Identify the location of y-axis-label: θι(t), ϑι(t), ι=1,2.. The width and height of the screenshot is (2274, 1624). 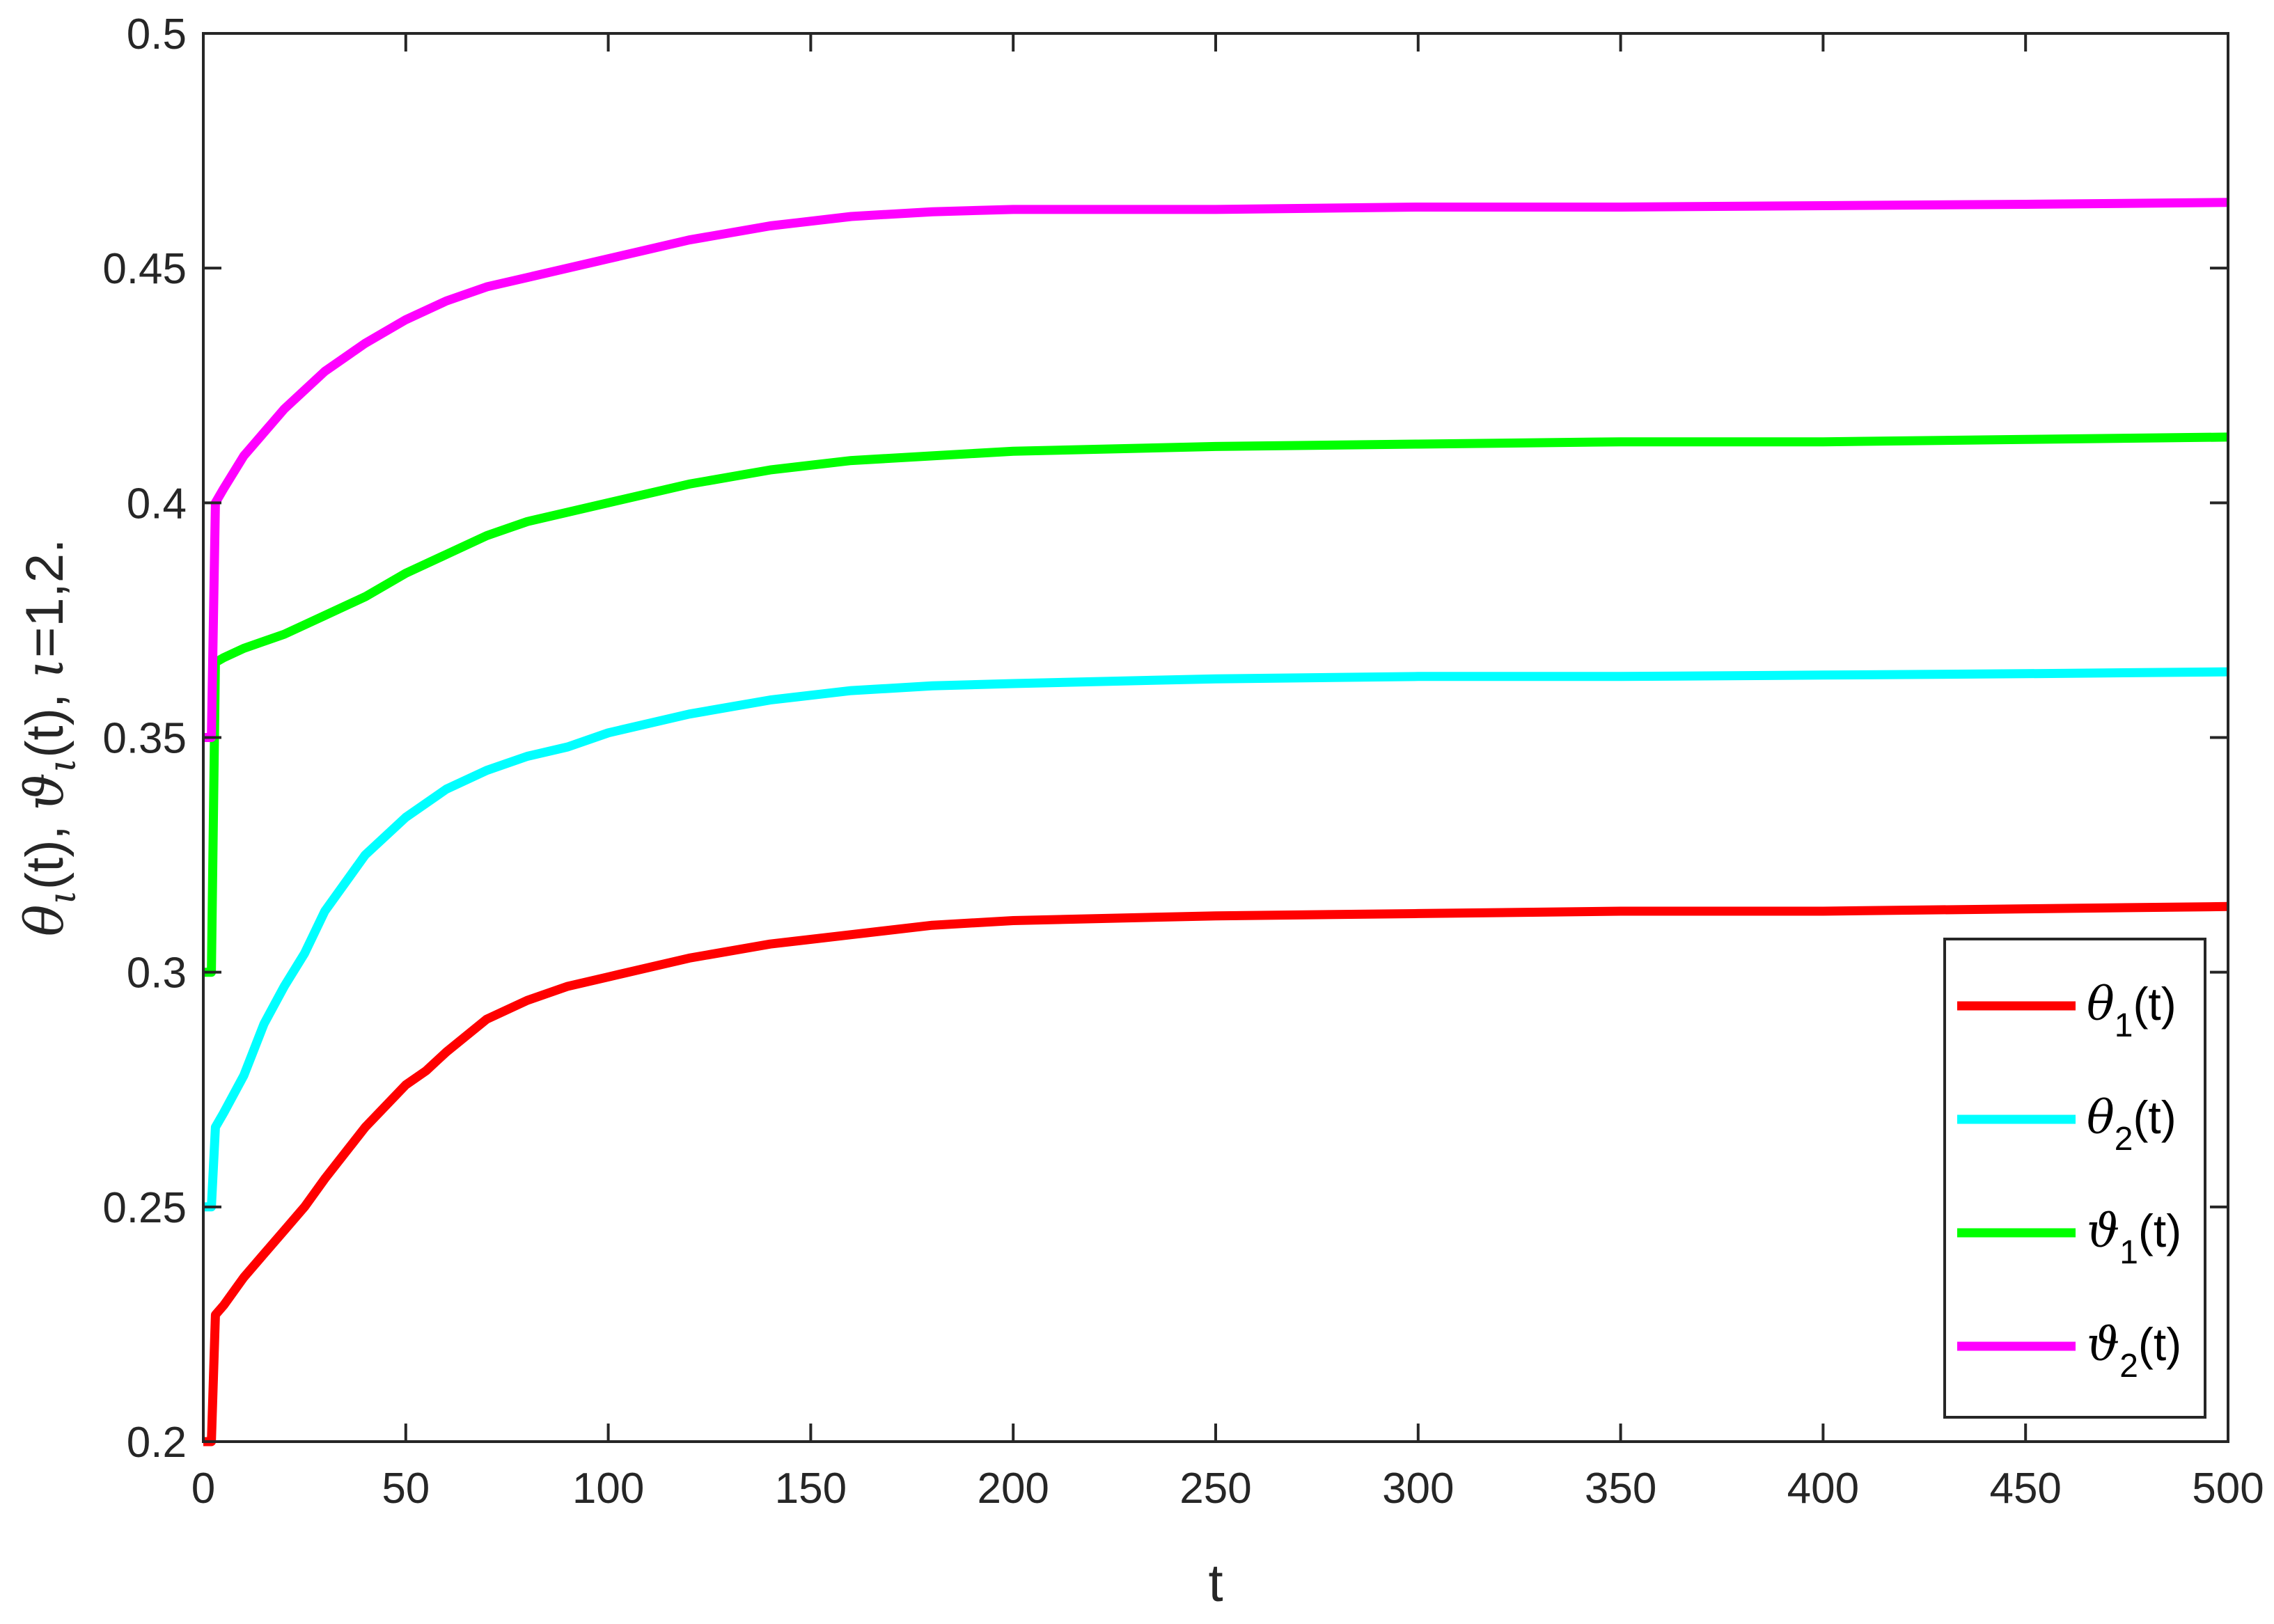
(48, 737).